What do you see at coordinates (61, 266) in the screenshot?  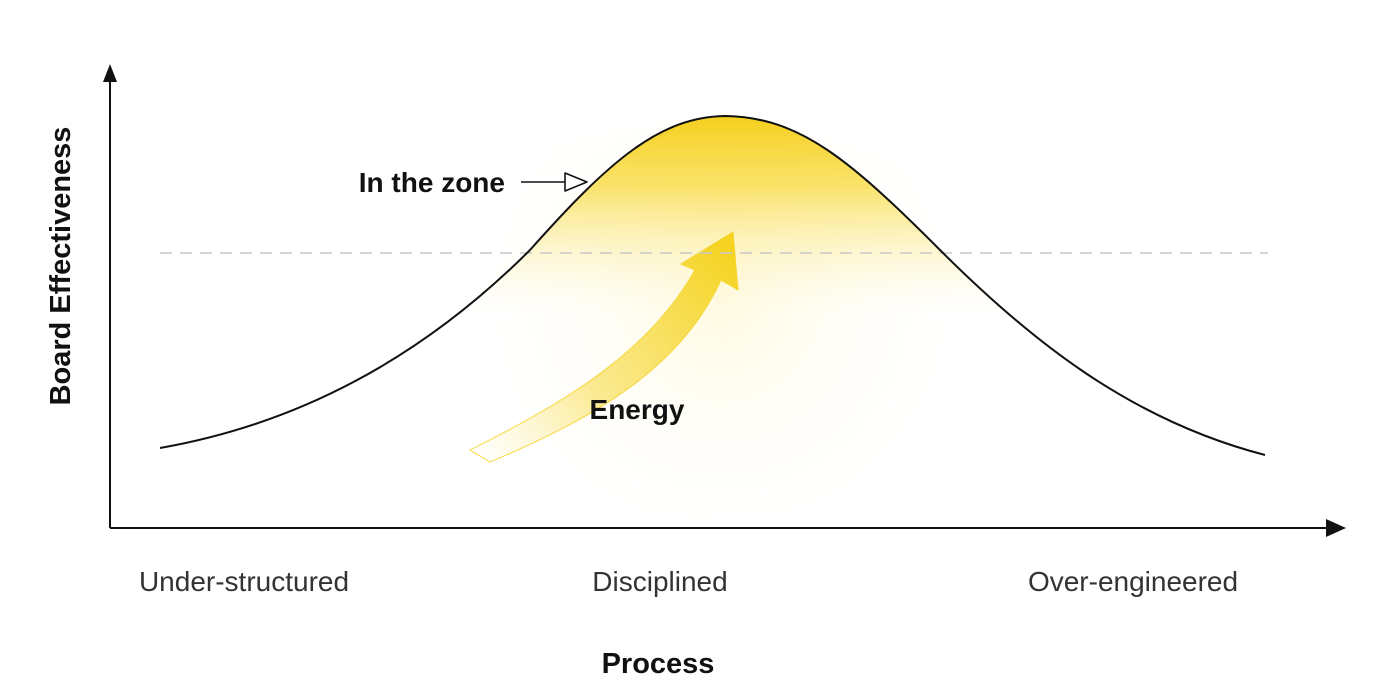 I see `y-axis-label: Board Effectiveness` at bounding box center [61, 266].